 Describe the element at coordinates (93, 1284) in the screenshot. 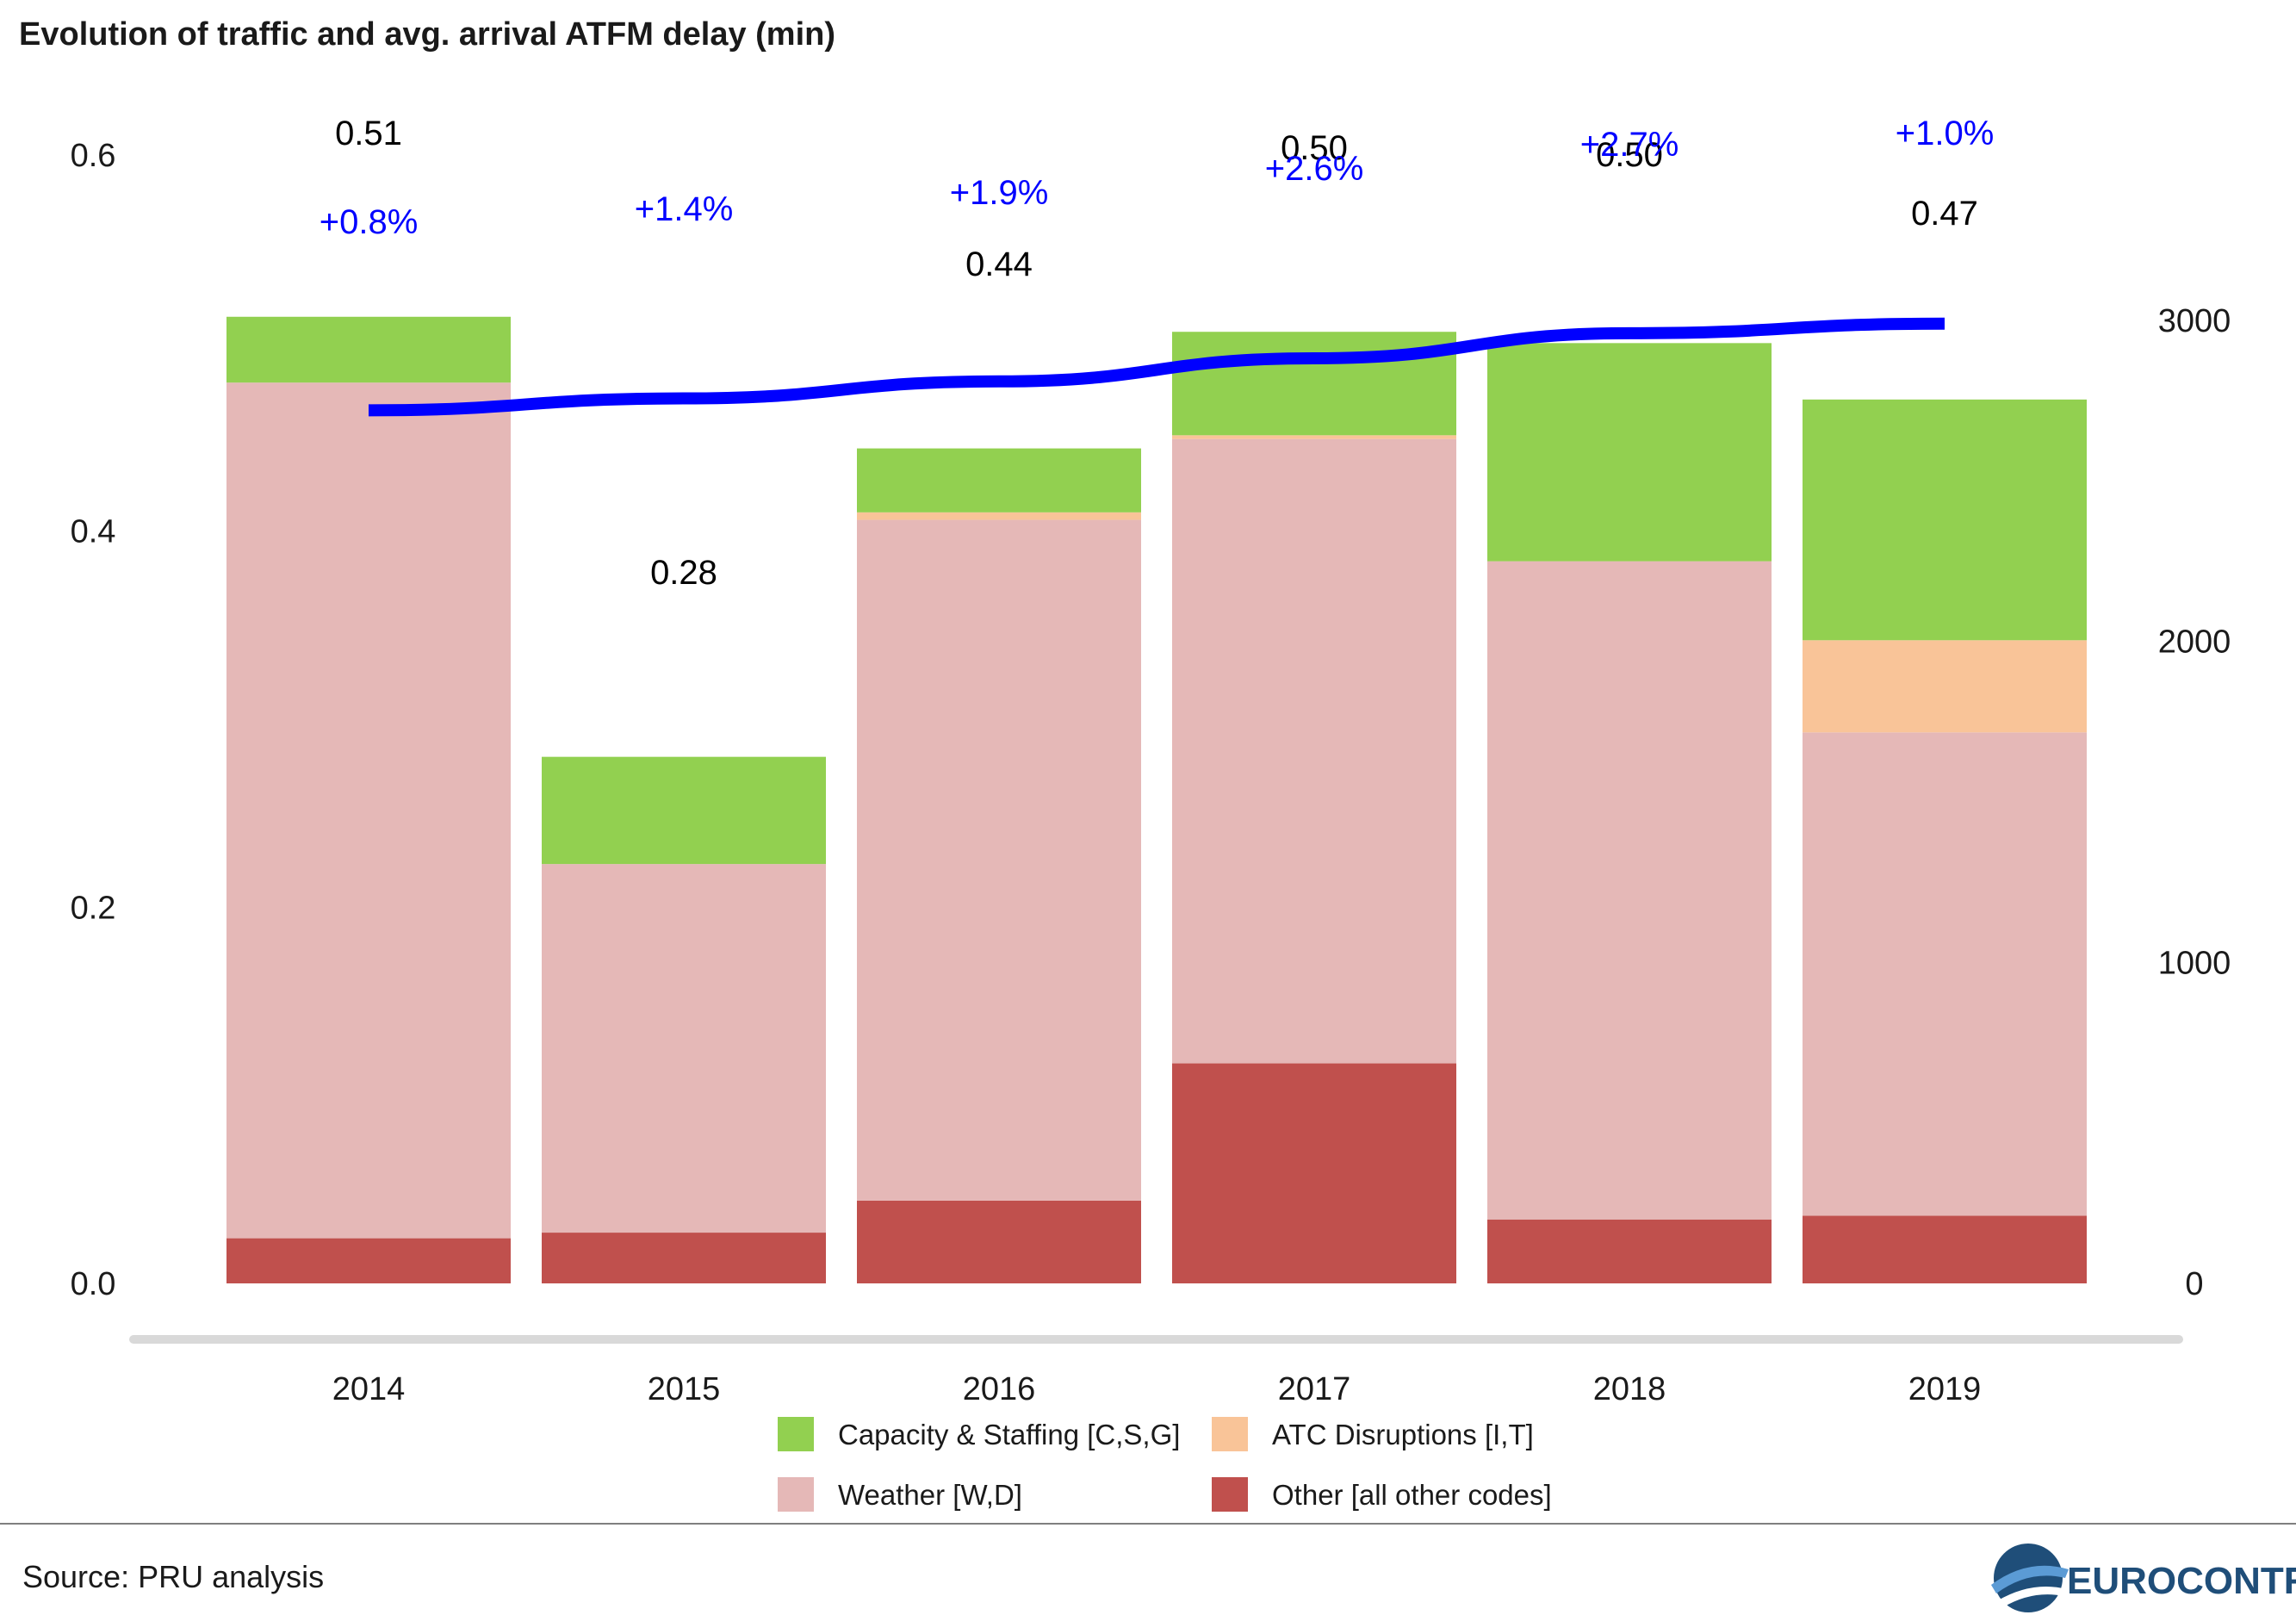

I see `left-y-tick-label: 0.0` at that location.